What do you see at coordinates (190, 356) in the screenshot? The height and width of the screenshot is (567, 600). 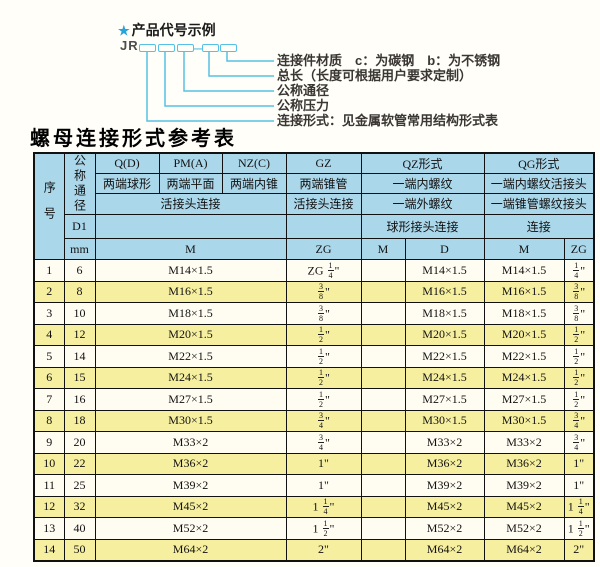 I see `cell-m: M22×1.5` at bounding box center [190, 356].